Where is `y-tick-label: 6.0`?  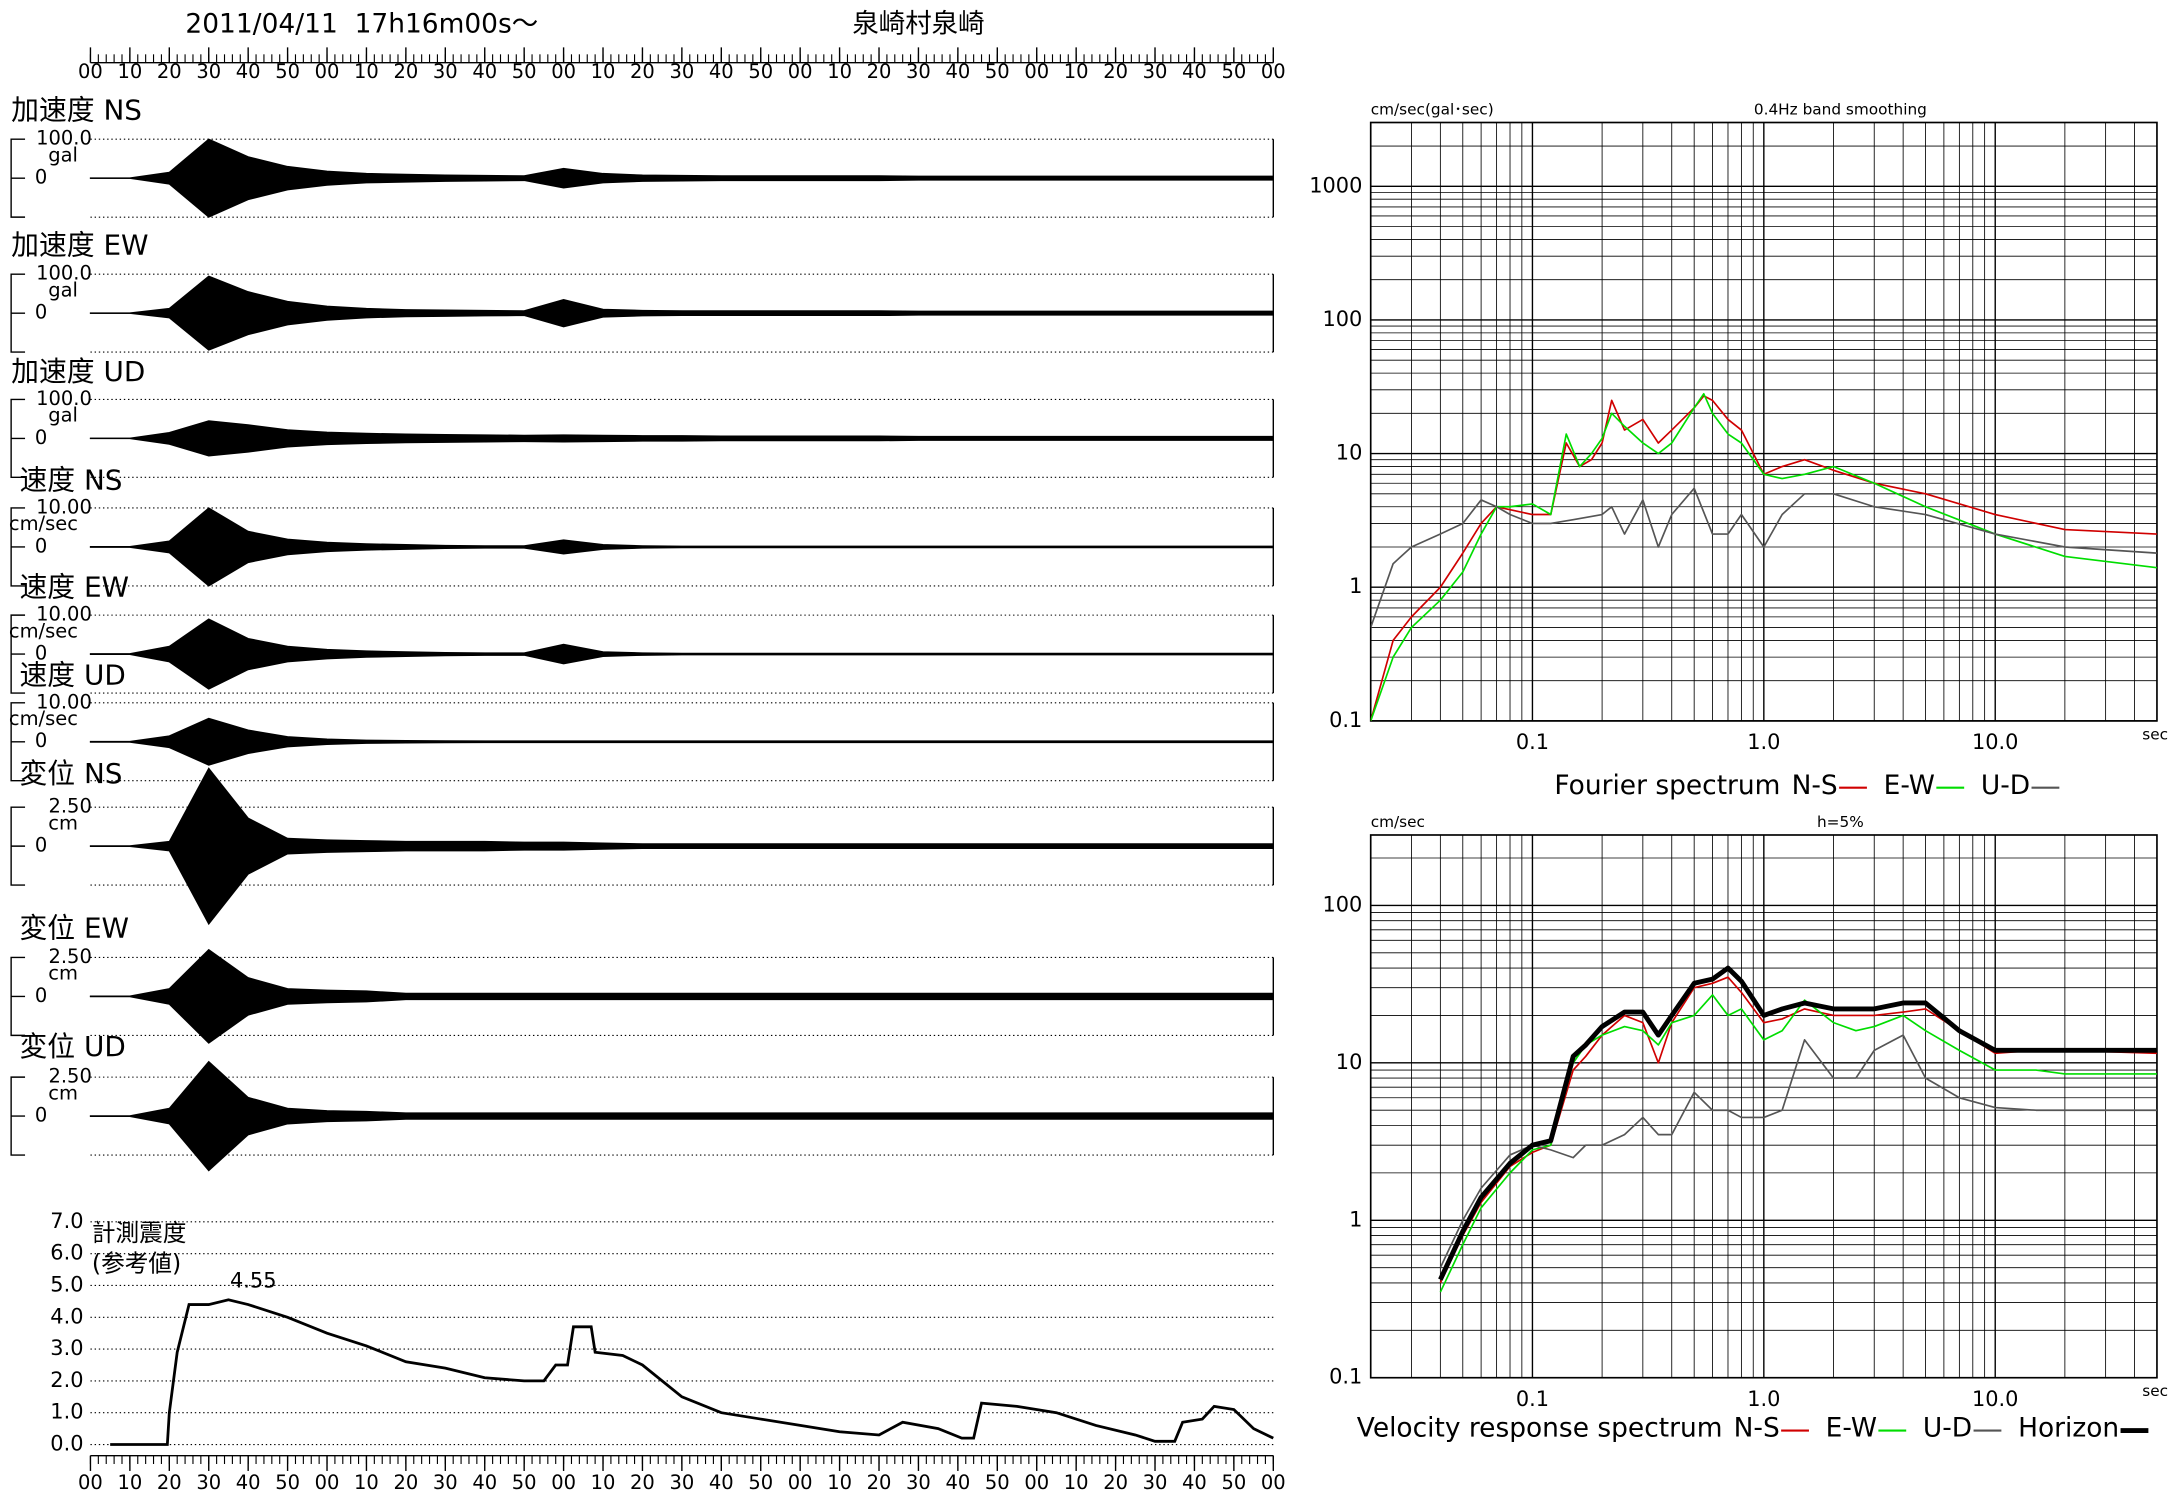 y-tick-label: 6.0 is located at coordinates (66, 1253).